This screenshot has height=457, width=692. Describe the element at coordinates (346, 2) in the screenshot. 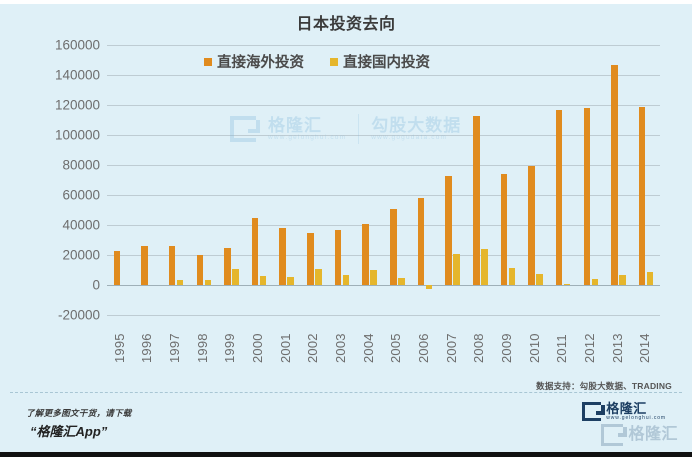

I see `top-border` at that location.